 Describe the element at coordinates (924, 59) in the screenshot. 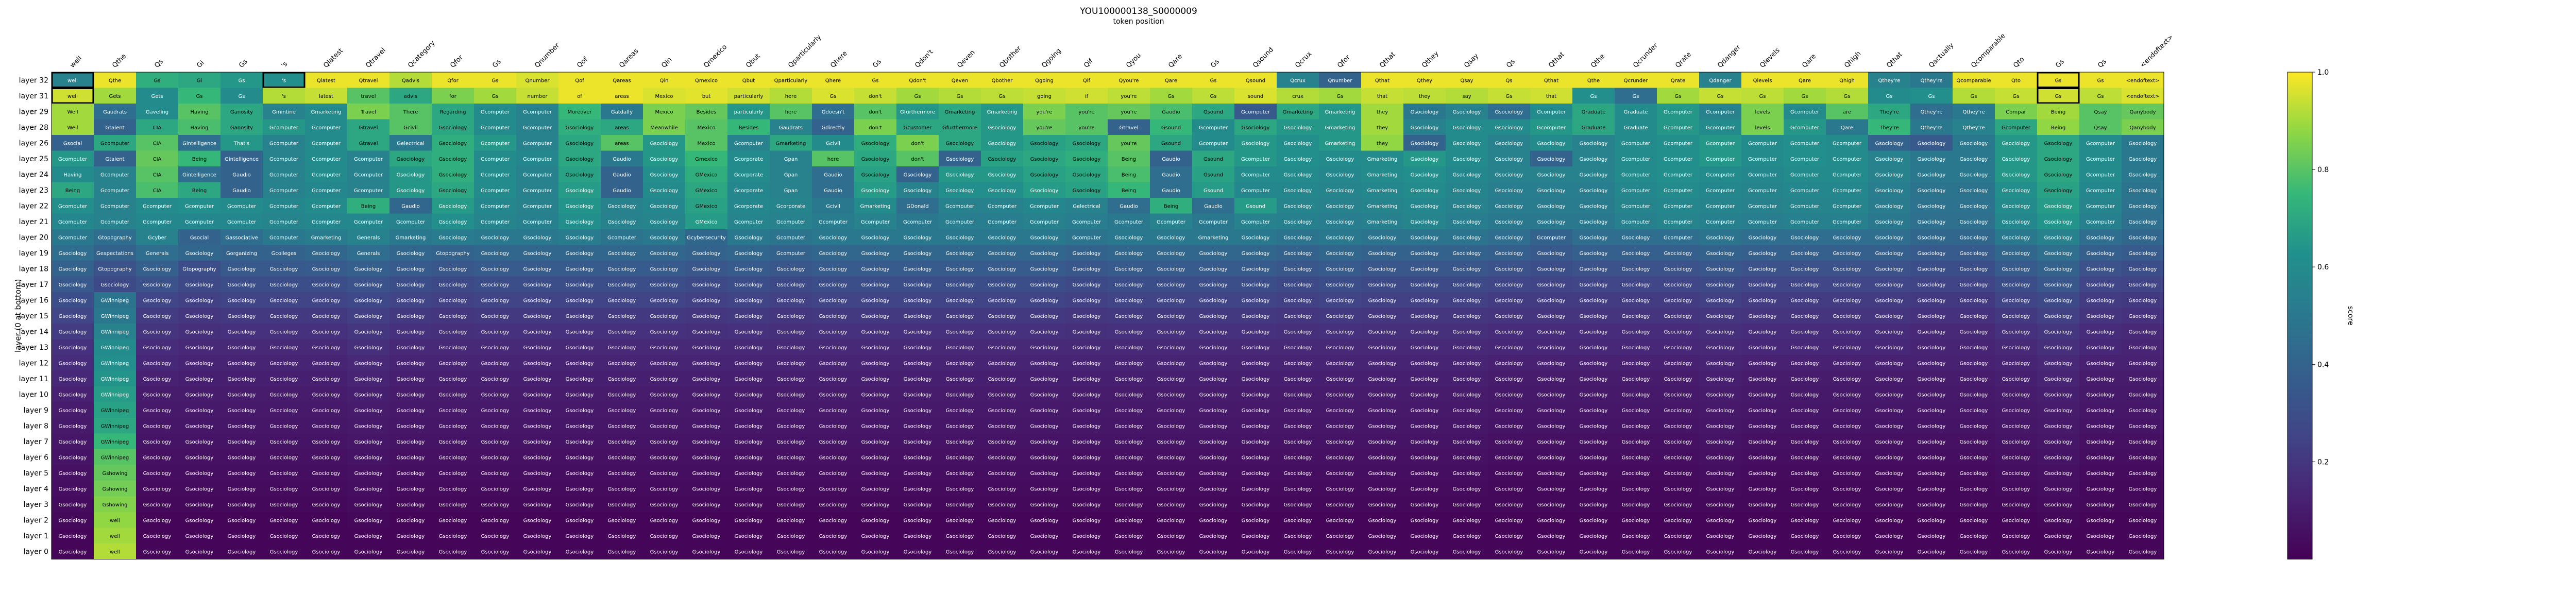

I see `column-label: Qdon't` at that location.